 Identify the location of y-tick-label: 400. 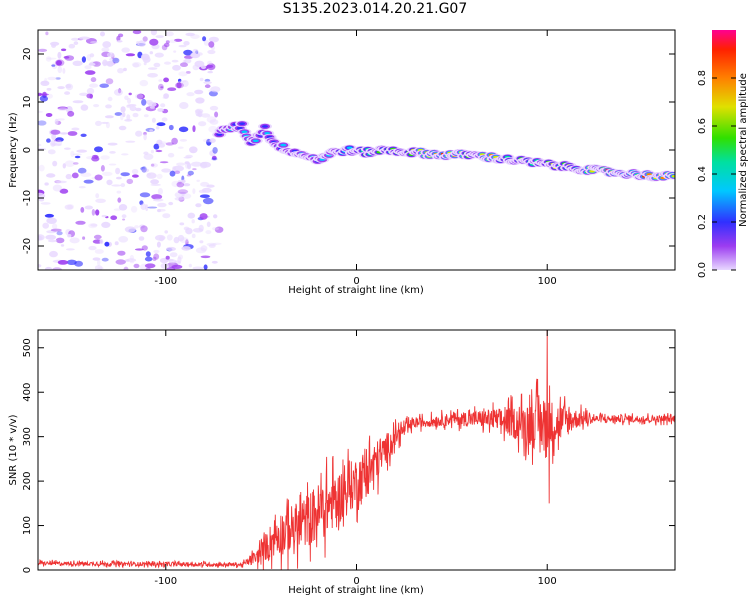
(27, 392).